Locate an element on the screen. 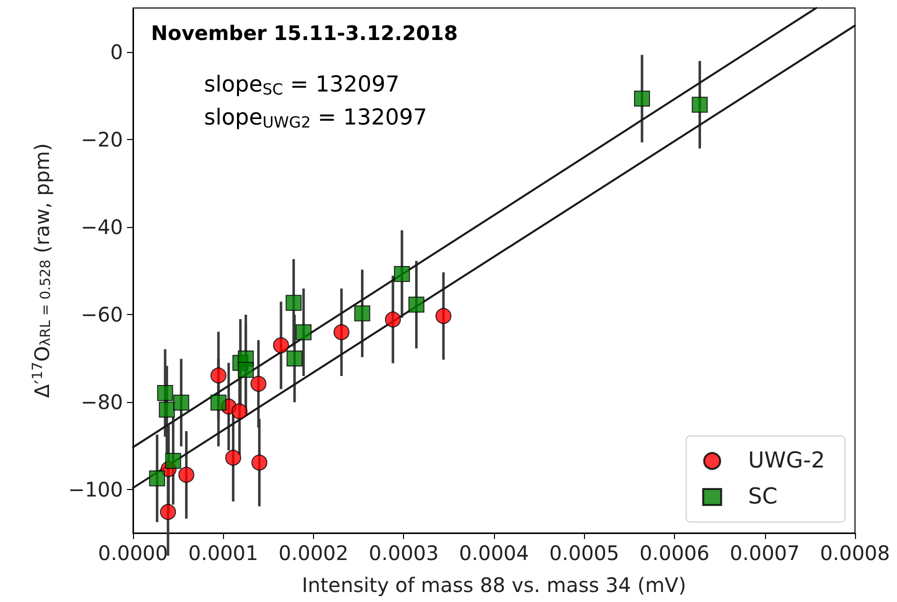 This screenshot has width=897, height=602. x-tick-label: 0.0008 is located at coordinates (855, 553).